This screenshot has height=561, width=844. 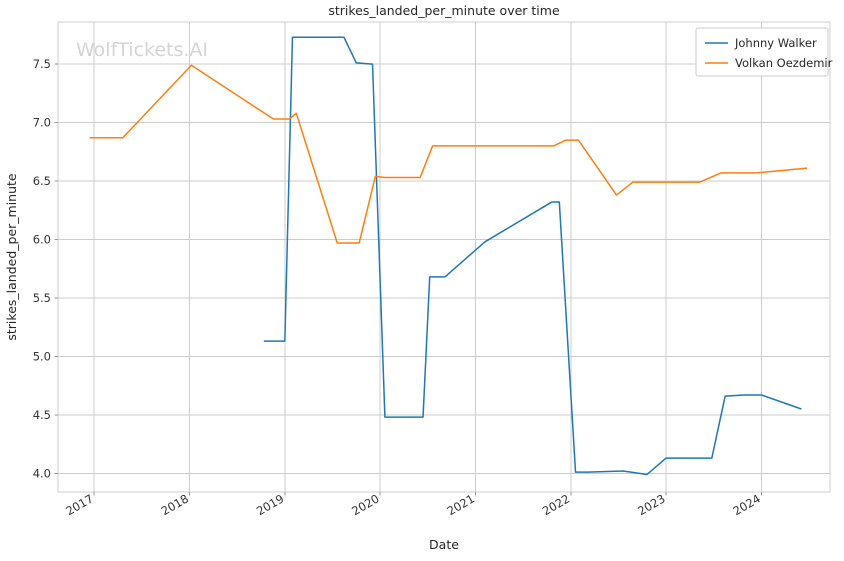 What do you see at coordinates (42, 268) in the screenshot?
I see `y-axis-tick-labels: 4.0 4.5 5.0 5.5 6.0 6.5 7.0 7.5` at bounding box center [42, 268].